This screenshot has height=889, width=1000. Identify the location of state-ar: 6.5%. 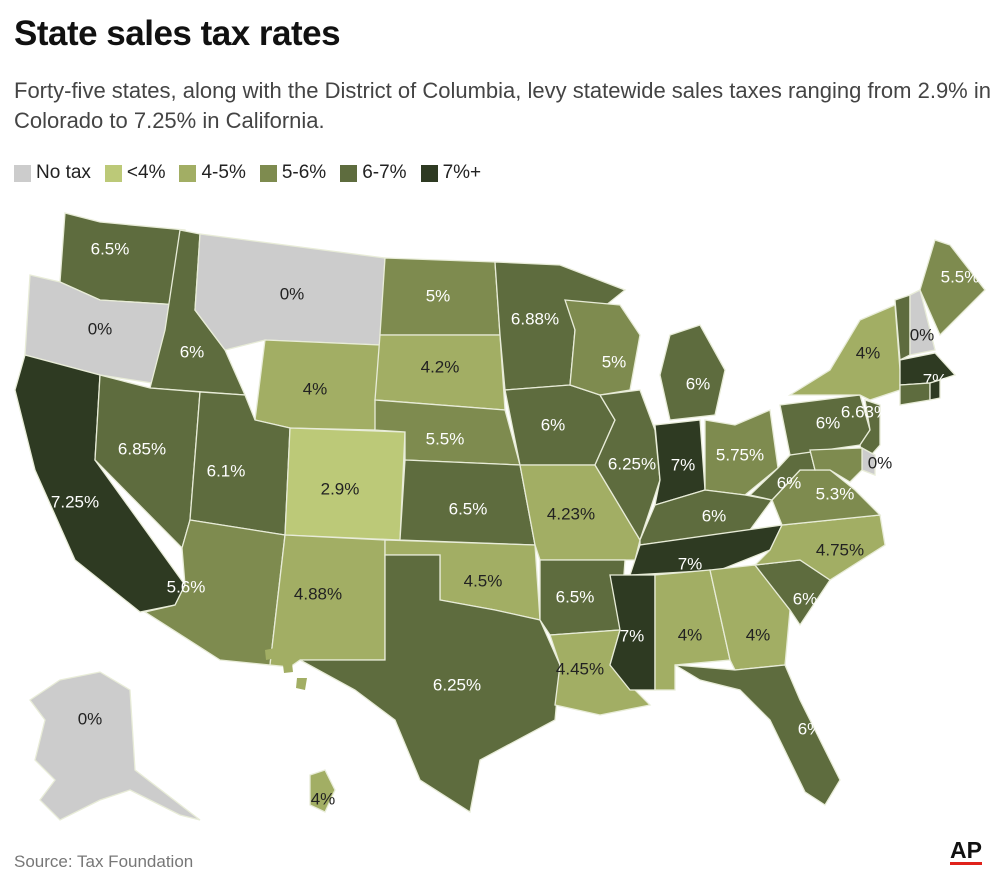
(582, 597).